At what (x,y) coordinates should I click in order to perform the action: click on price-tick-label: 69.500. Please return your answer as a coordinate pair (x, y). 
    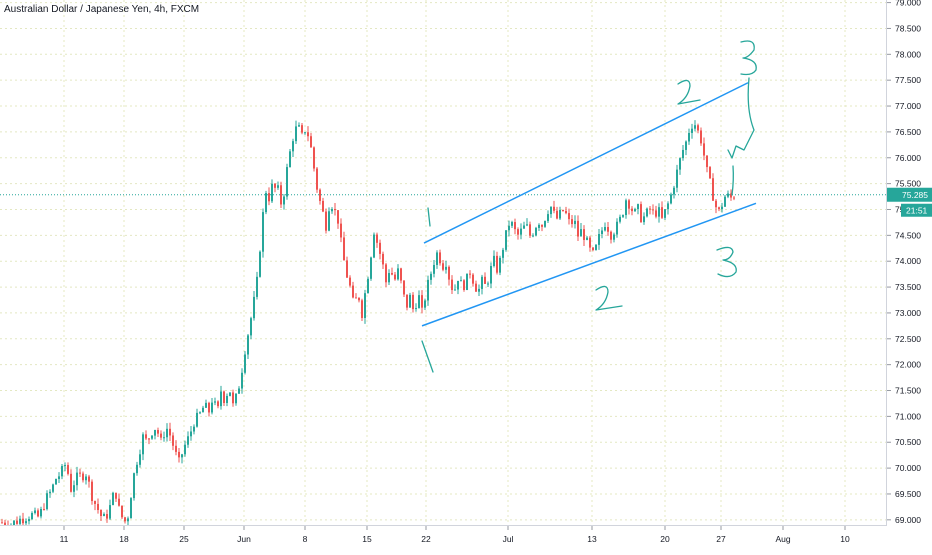
    Looking at the image, I should click on (908, 494).